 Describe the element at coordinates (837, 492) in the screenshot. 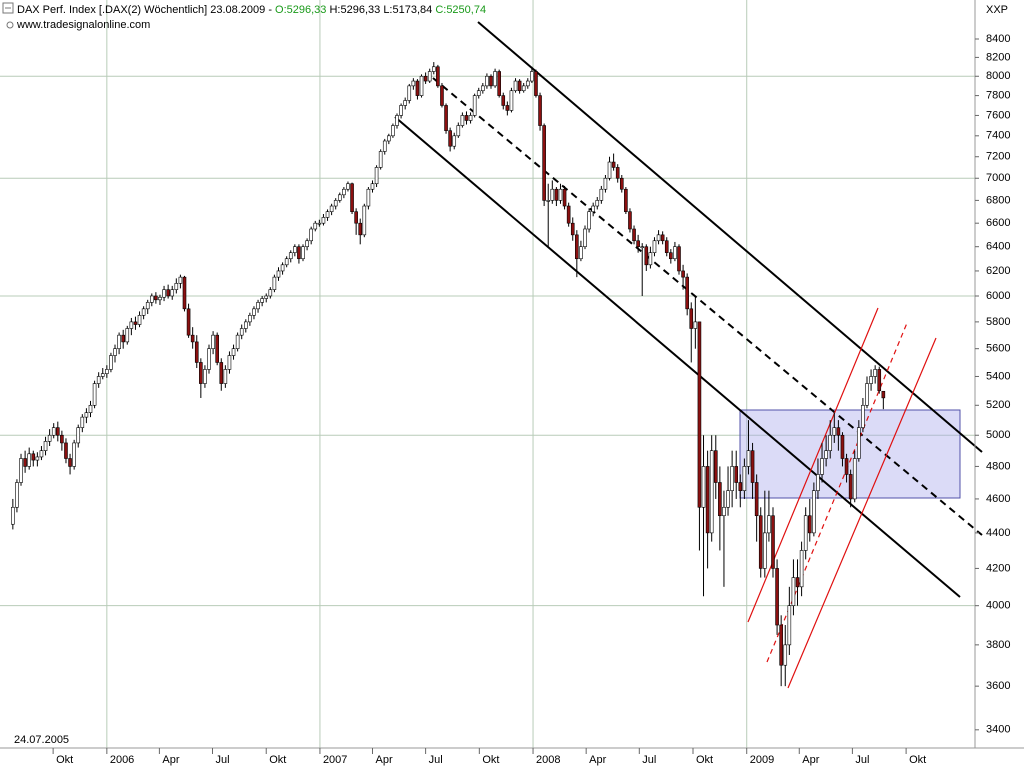

I see `red-channel-mid` at that location.